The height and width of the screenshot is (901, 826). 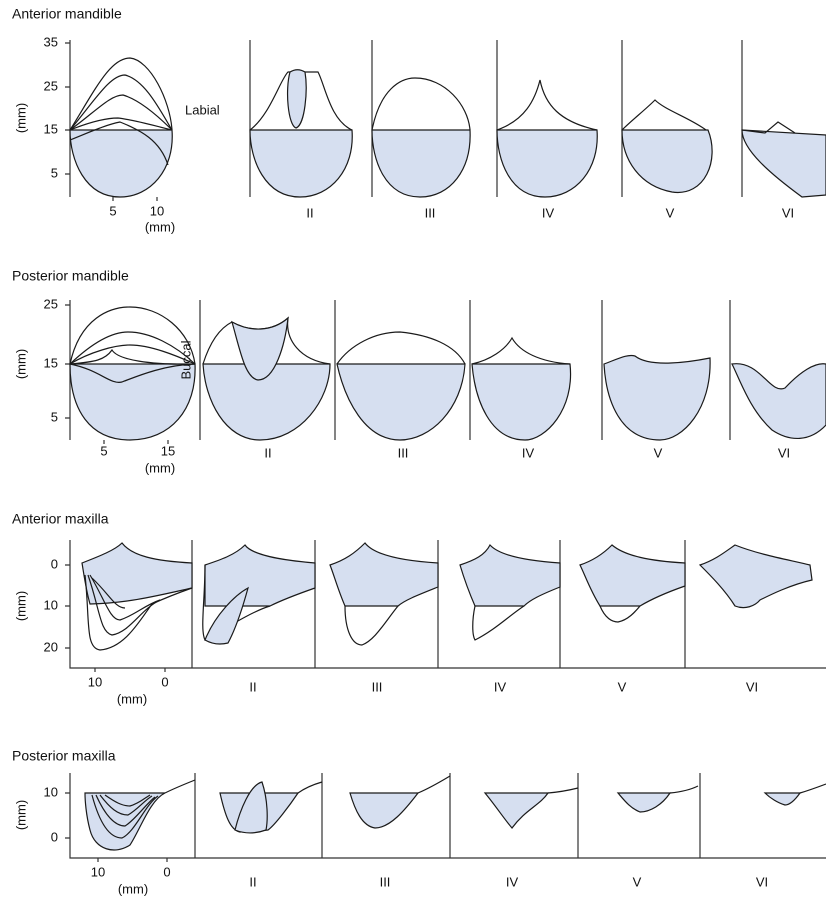 What do you see at coordinates (60, 519) in the screenshot?
I see `section-title: Anterior maxilla` at bounding box center [60, 519].